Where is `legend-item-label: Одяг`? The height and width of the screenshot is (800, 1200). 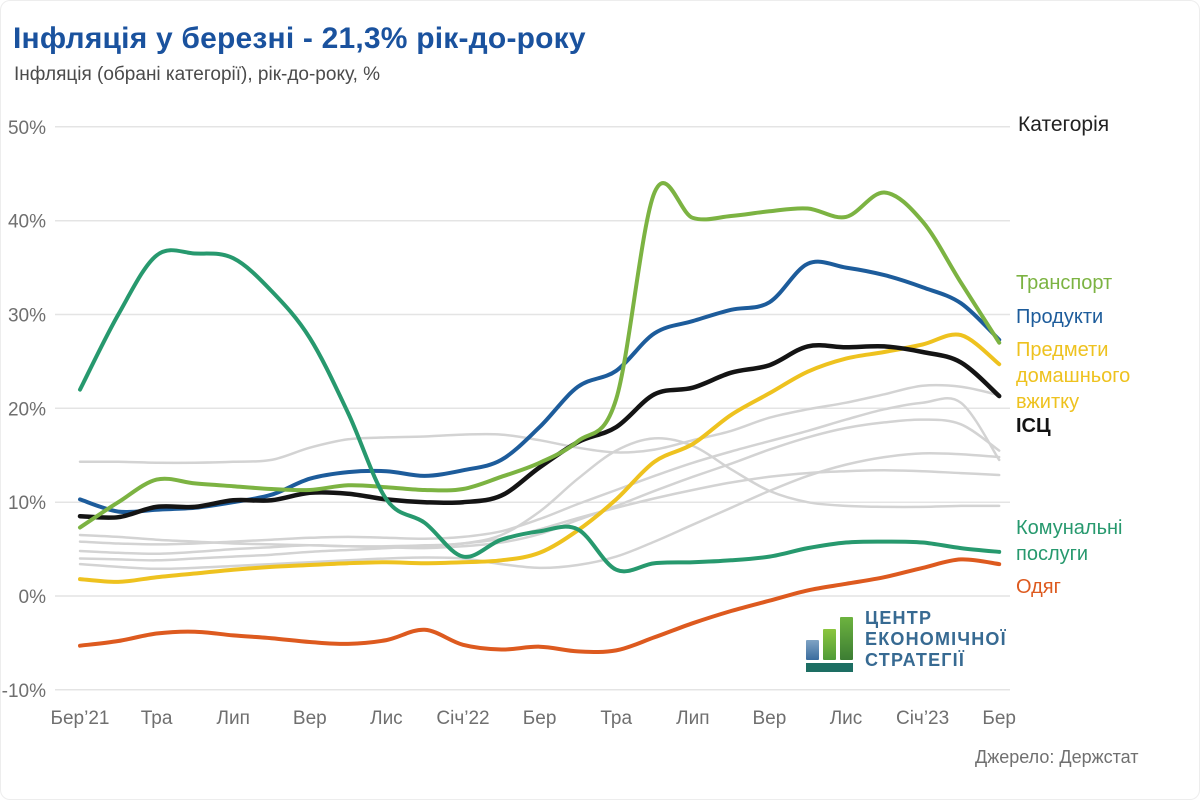 legend-item-label: Одяг is located at coordinates (1038, 587).